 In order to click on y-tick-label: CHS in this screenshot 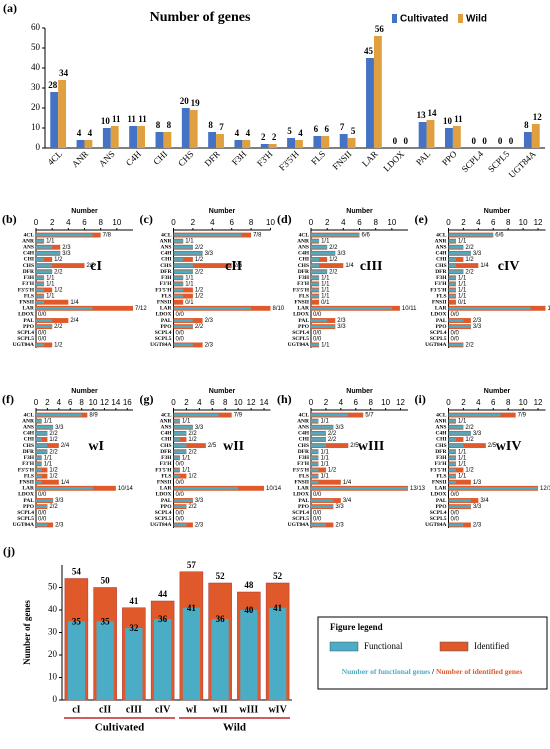, I will do `click(440, 266)`.